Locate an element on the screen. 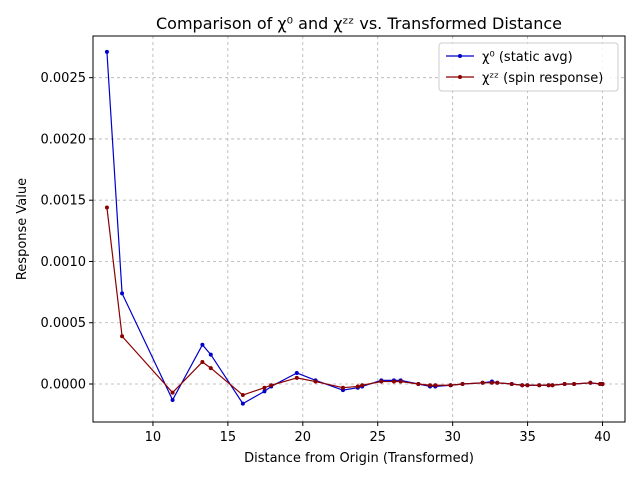 Image resolution: width=640 pixels, height=480 pixels. y-tick-label: 0.0010 is located at coordinates (64, 262).